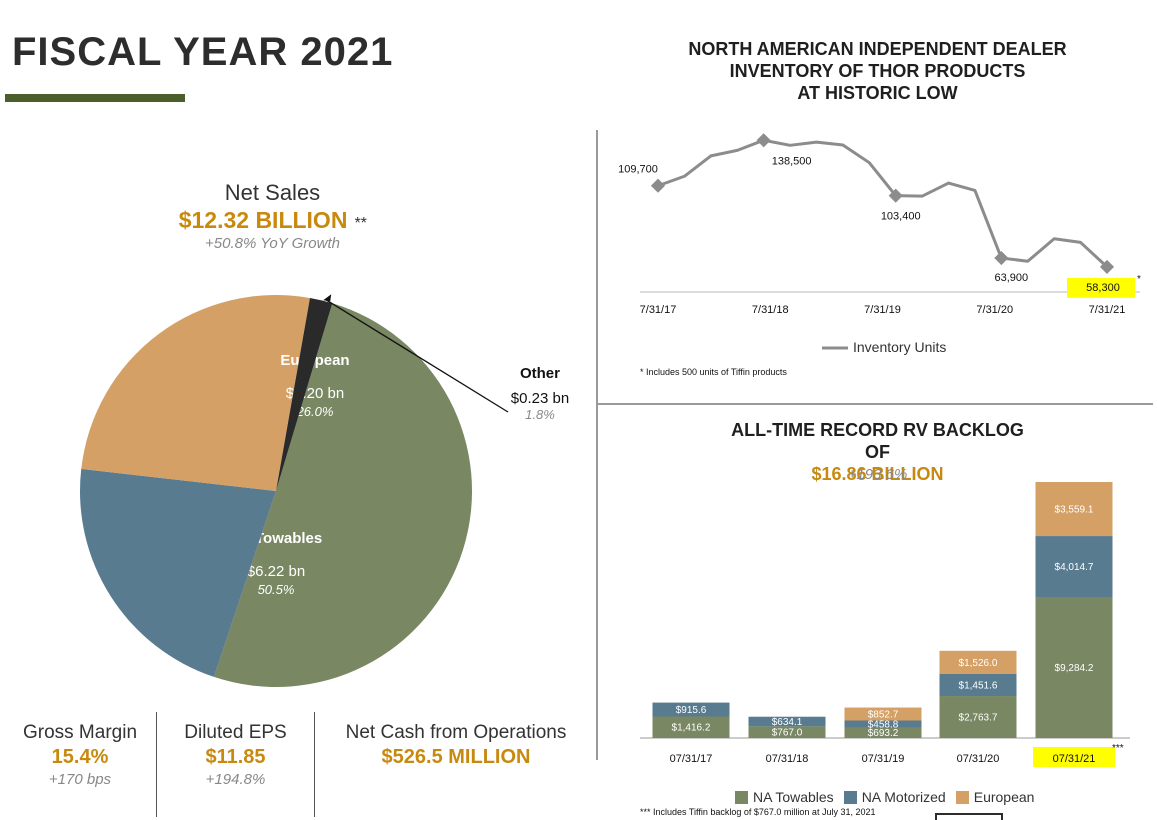 The image size is (1157, 820). I want to click on inventory-highlight-box, so click(1101, 287).